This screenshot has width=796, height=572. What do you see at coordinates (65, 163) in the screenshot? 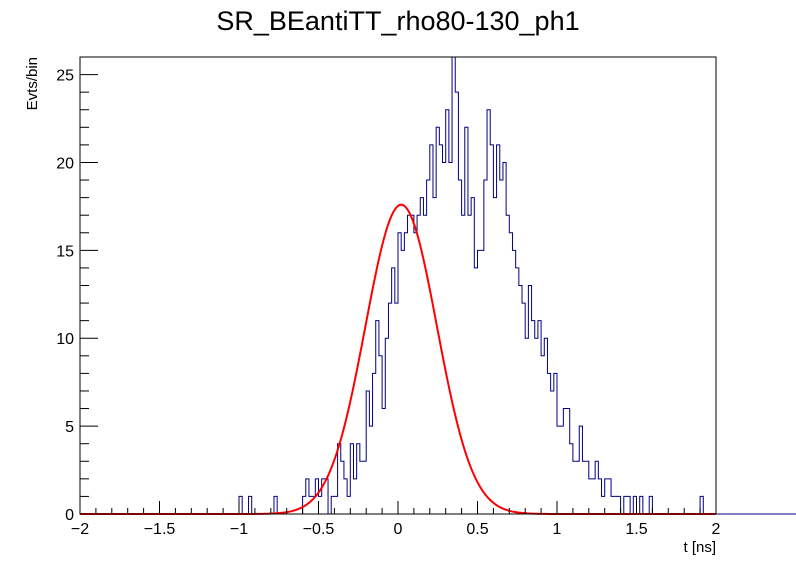
I see `y-tick-label: 20` at bounding box center [65, 163].